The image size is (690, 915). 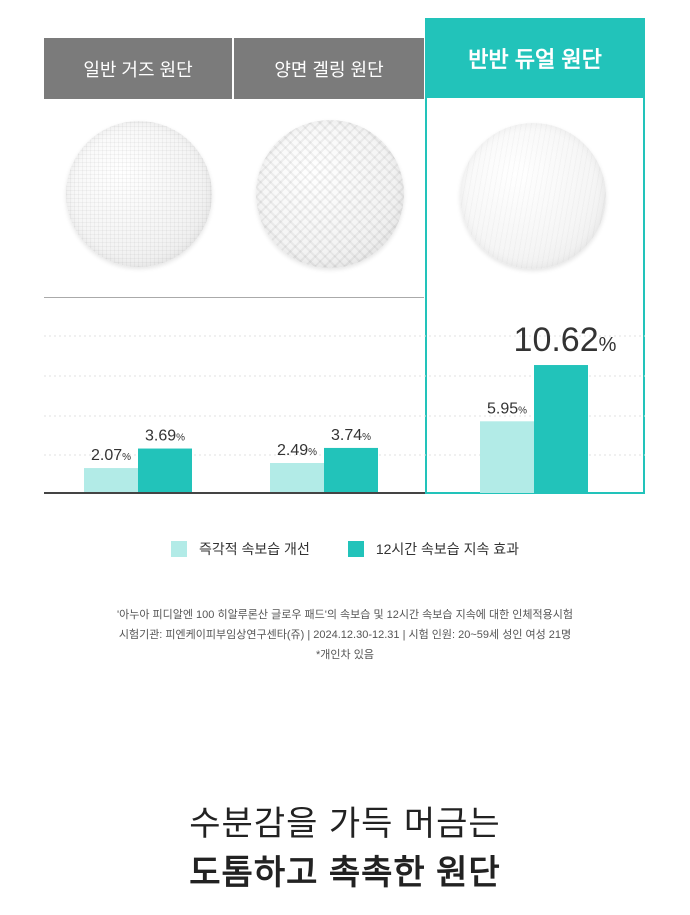 What do you see at coordinates (533, 196) in the screenshot?
I see `dual-pad-image` at bounding box center [533, 196].